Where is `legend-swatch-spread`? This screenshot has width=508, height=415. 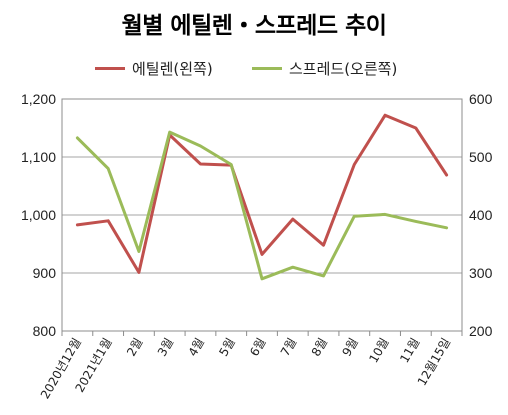
legend-swatch-spread is located at coordinates (267, 68).